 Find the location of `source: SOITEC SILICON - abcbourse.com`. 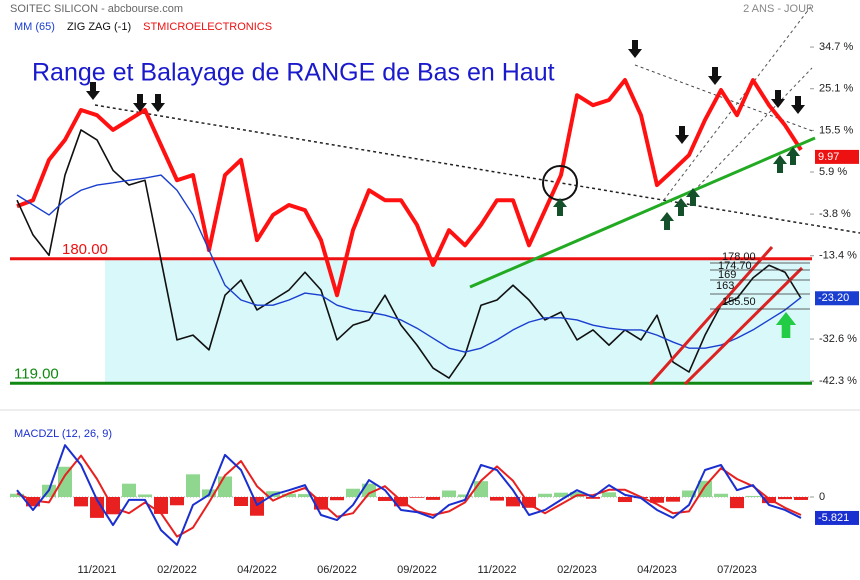

source: SOITEC SILICON - abcbourse.com is located at coordinates (96, 9).